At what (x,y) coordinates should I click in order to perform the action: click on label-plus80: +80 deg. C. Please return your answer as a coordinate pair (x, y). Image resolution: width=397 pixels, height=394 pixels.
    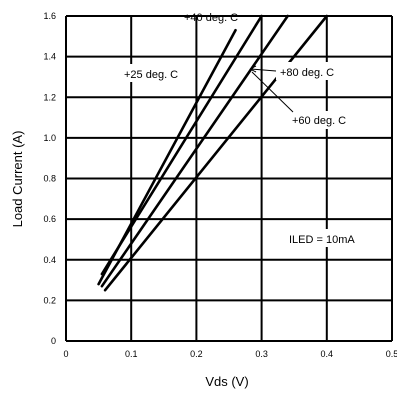
    Looking at the image, I should click on (307, 73).